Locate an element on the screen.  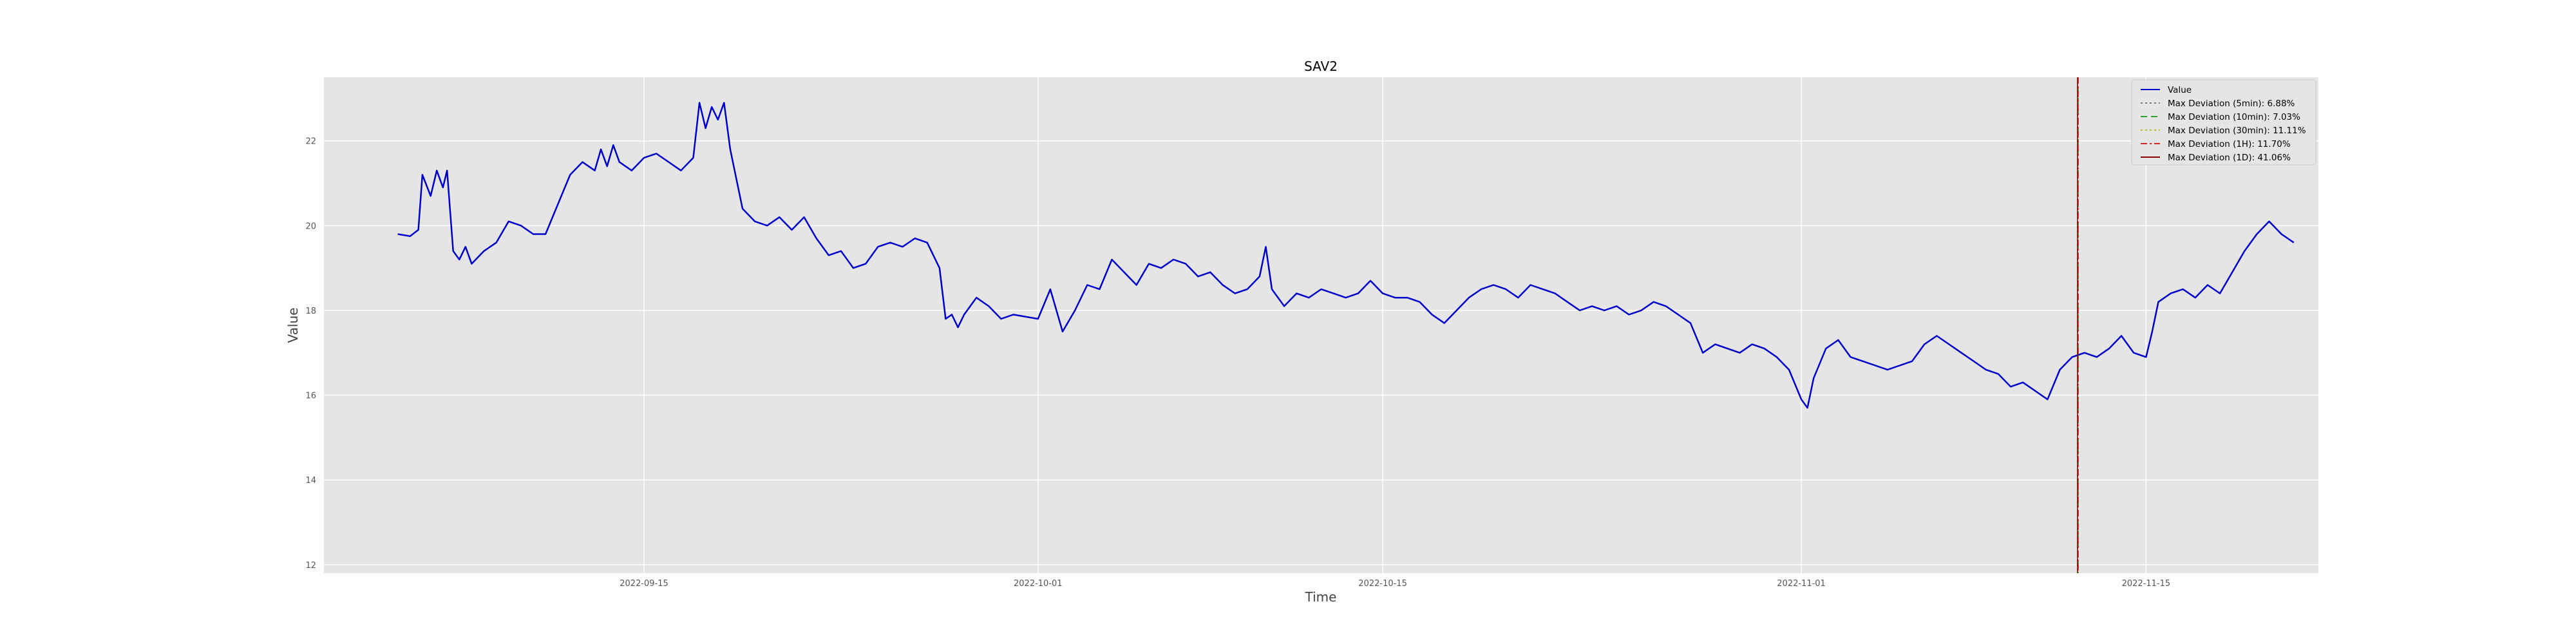
y-tick-label: 14 is located at coordinates (310, 481).